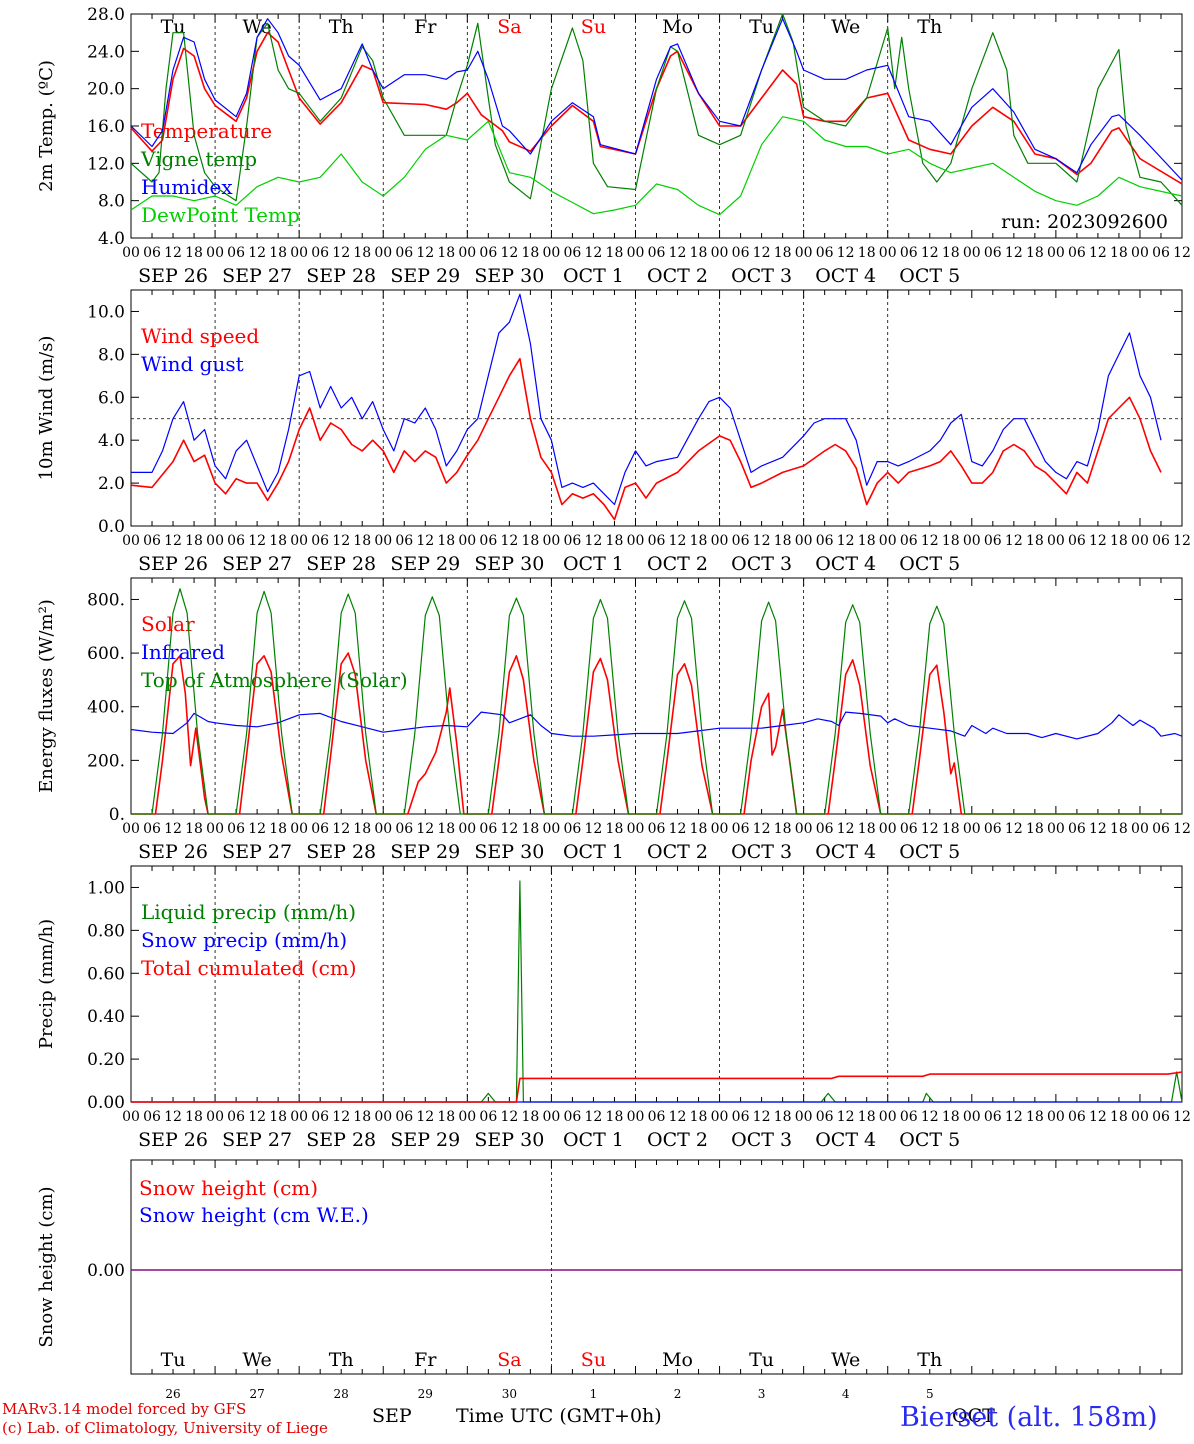 The width and height of the screenshot is (1194, 1444). Describe the element at coordinates (656, 408) in the screenshot. I see `plot-frame-wind` at that location.